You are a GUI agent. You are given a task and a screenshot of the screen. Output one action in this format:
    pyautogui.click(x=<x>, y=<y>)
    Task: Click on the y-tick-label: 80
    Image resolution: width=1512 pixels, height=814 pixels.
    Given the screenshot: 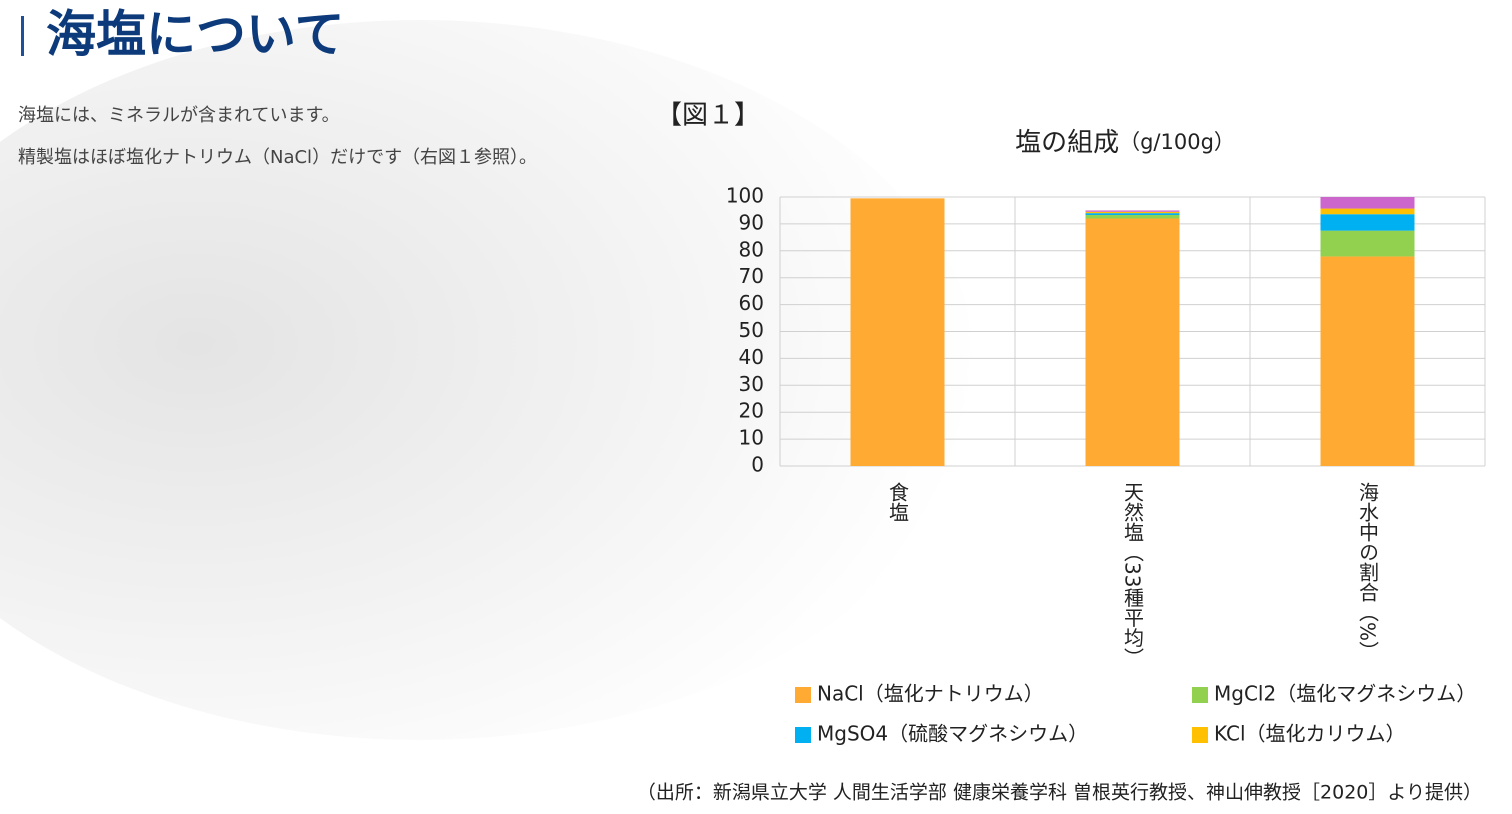 What is the action you would take?
    pyautogui.click(x=751, y=249)
    